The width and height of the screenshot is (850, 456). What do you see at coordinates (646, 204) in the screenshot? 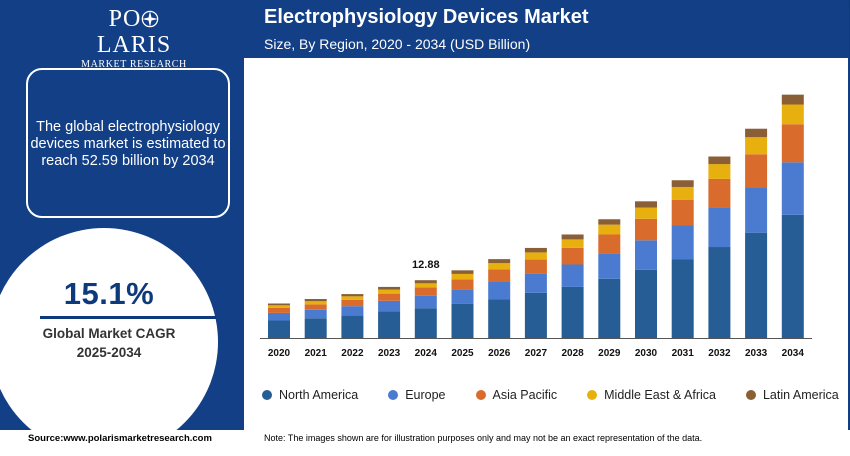
I see `bar-2030-latin-america` at bounding box center [646, 204].